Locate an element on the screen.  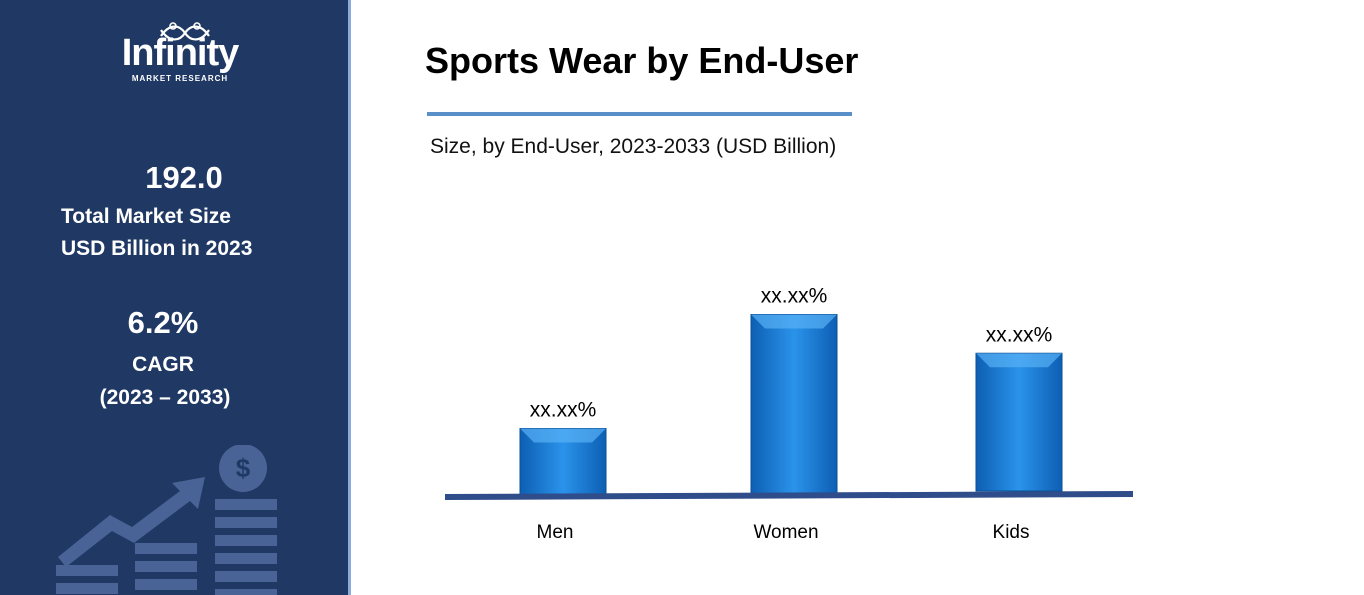
bar-bevel-men is located at coordinates (563, 435).